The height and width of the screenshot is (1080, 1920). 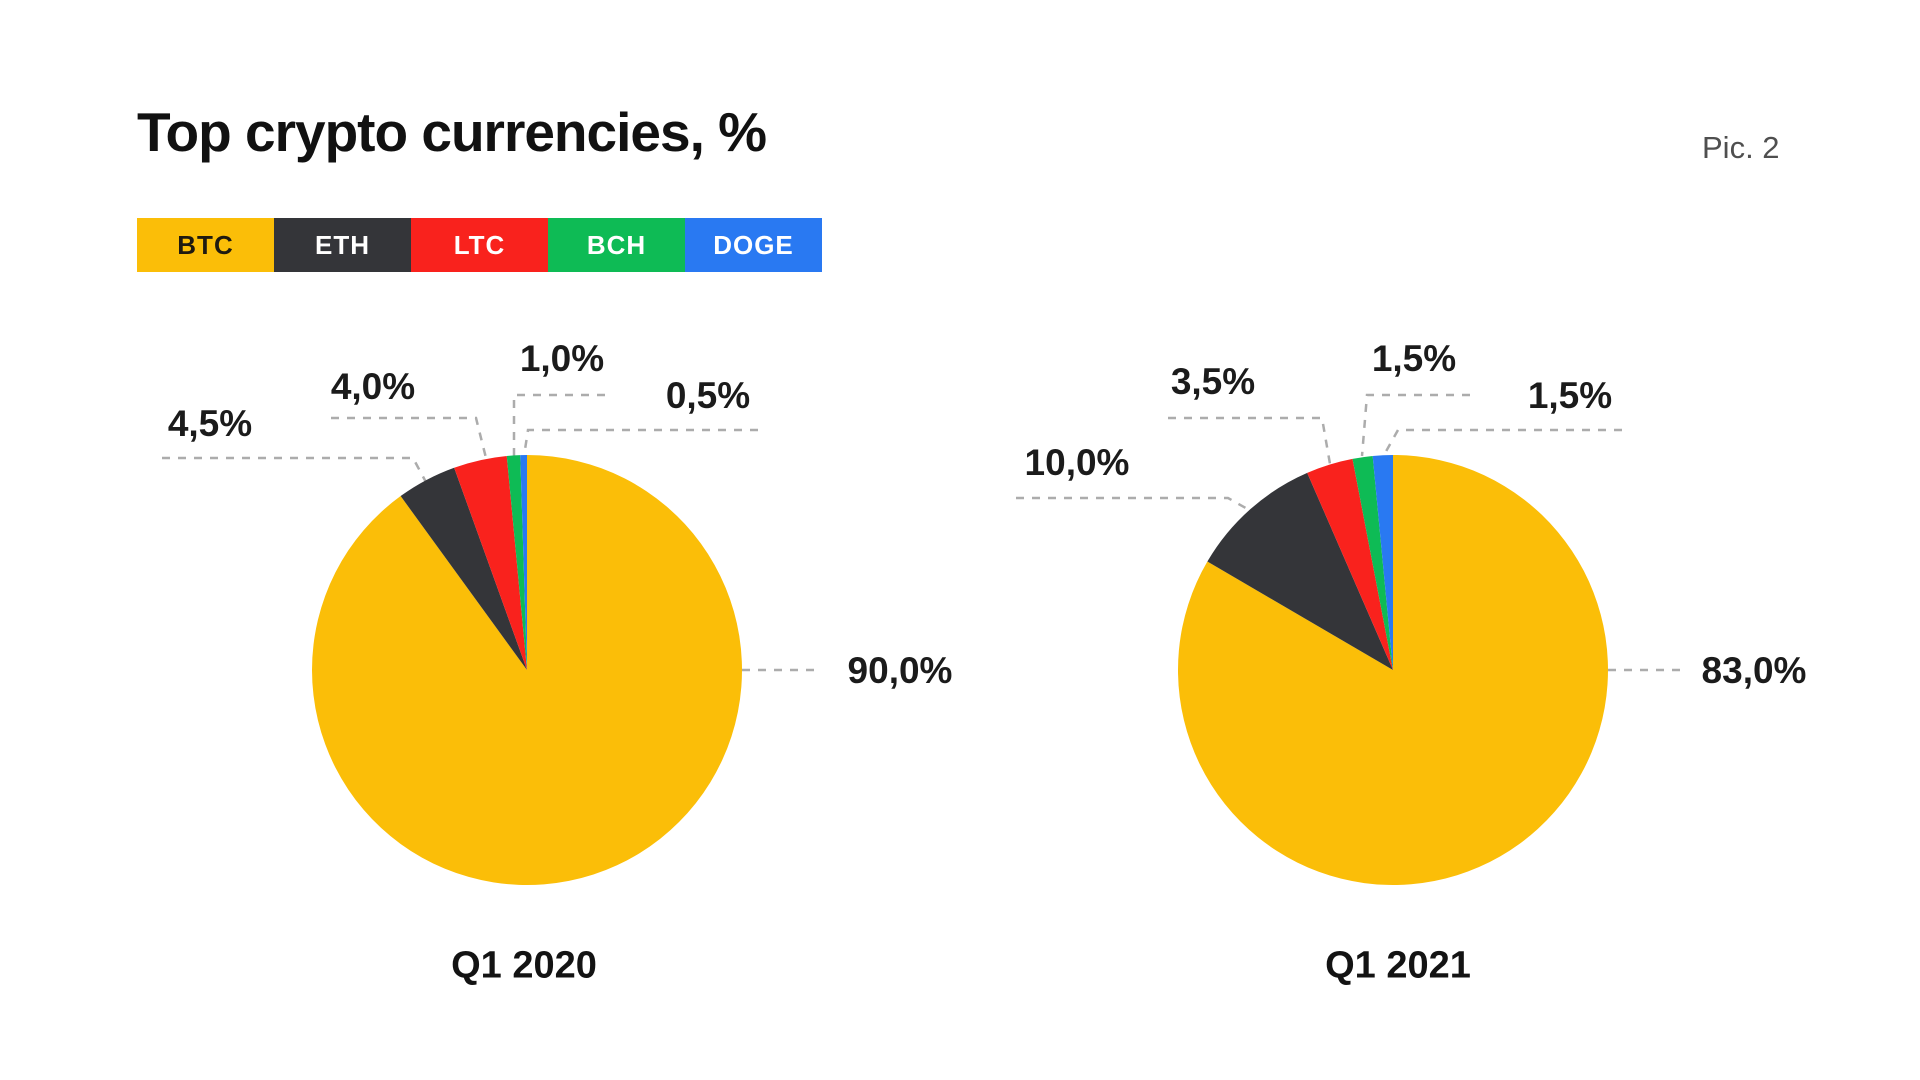 I want to click on legend-item-bch: BCH, so click(x=616, y=245).